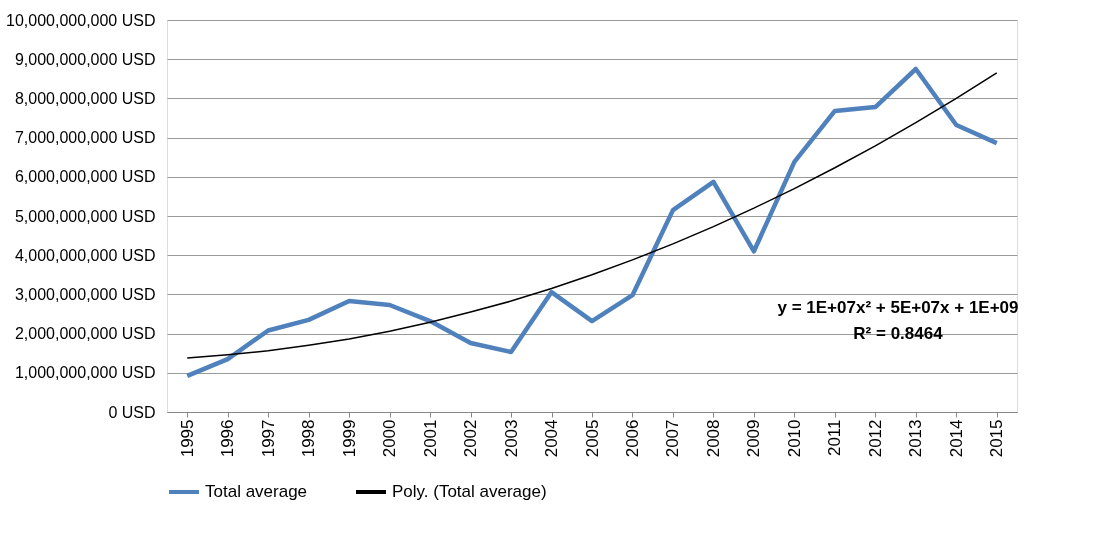 The image size is (1116, 535). Describe the element at coordinates (187, 438) in the screenshot. I see `x-tick-label: 1995` at that location.